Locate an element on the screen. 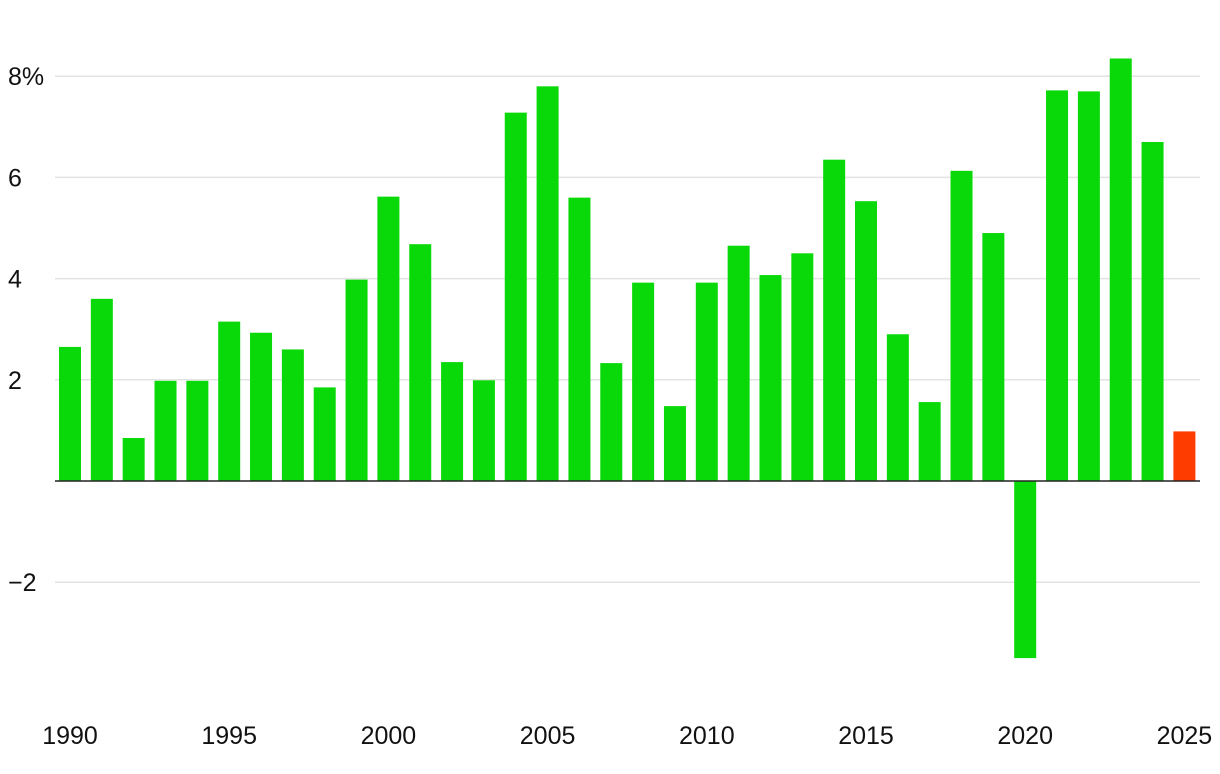  y-tick-label: 6 is located at coordinates (15, 178).